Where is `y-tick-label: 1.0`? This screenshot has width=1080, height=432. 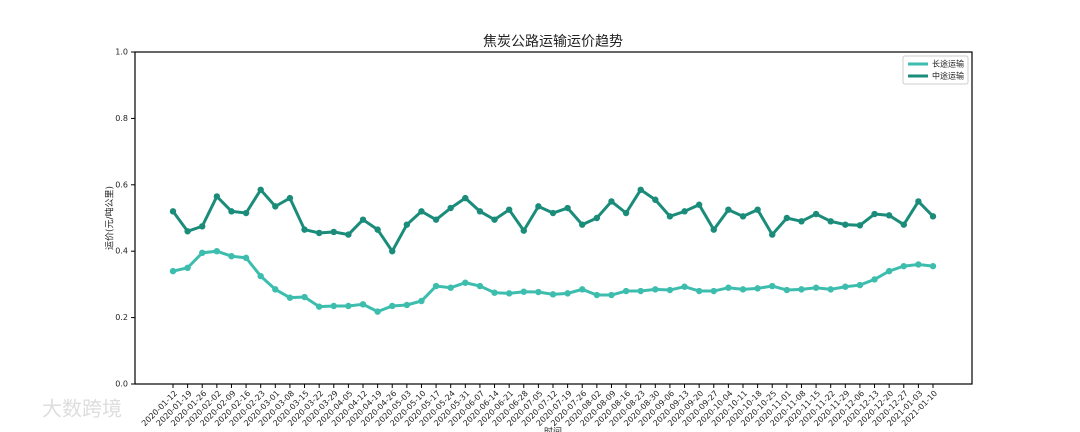 y-tick-label: 1.0 is located at coordinates (121, 52).